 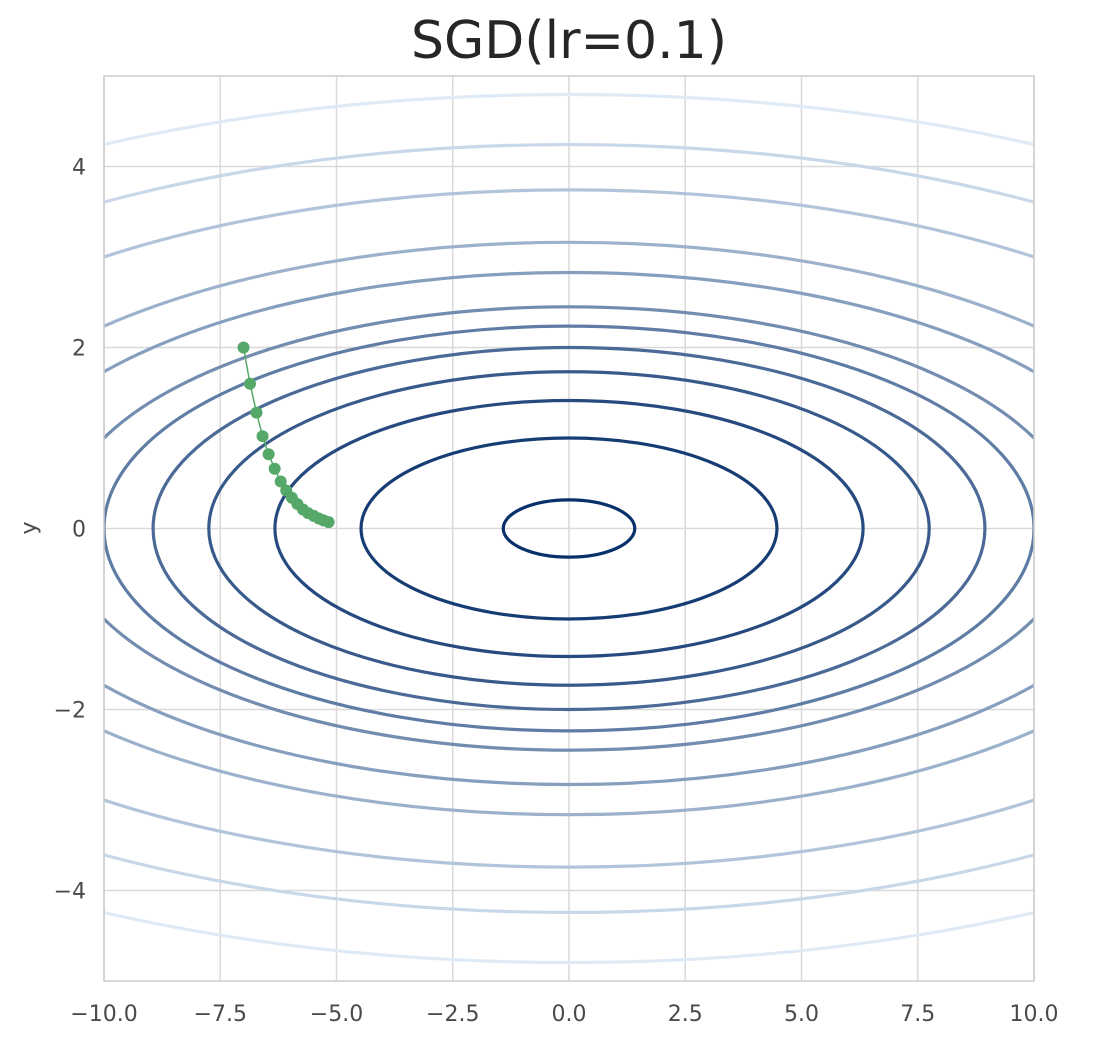 I want to click on y-tick-label: 4, so click(x=79, y=168).